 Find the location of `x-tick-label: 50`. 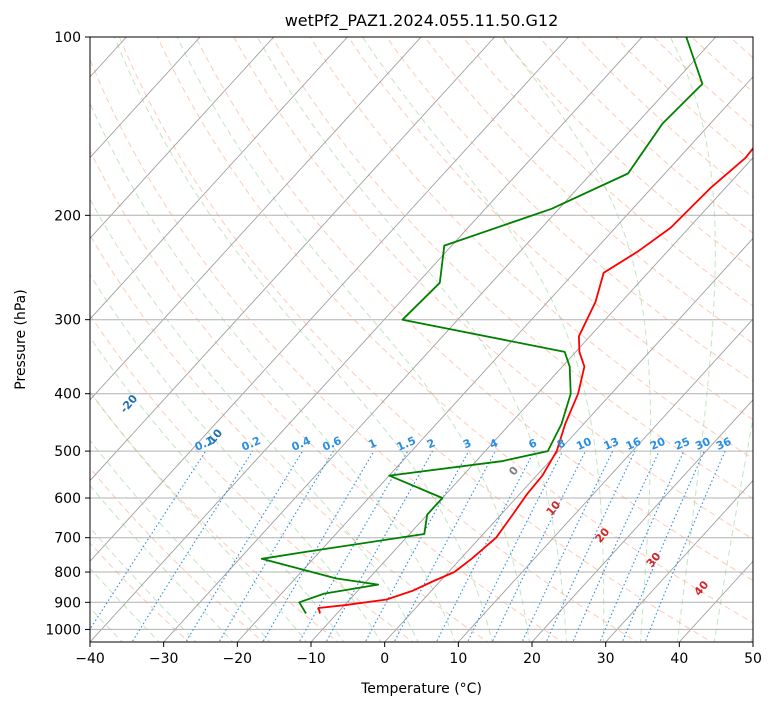

x-tick-label: 50 is located at coordinates (753, 659).